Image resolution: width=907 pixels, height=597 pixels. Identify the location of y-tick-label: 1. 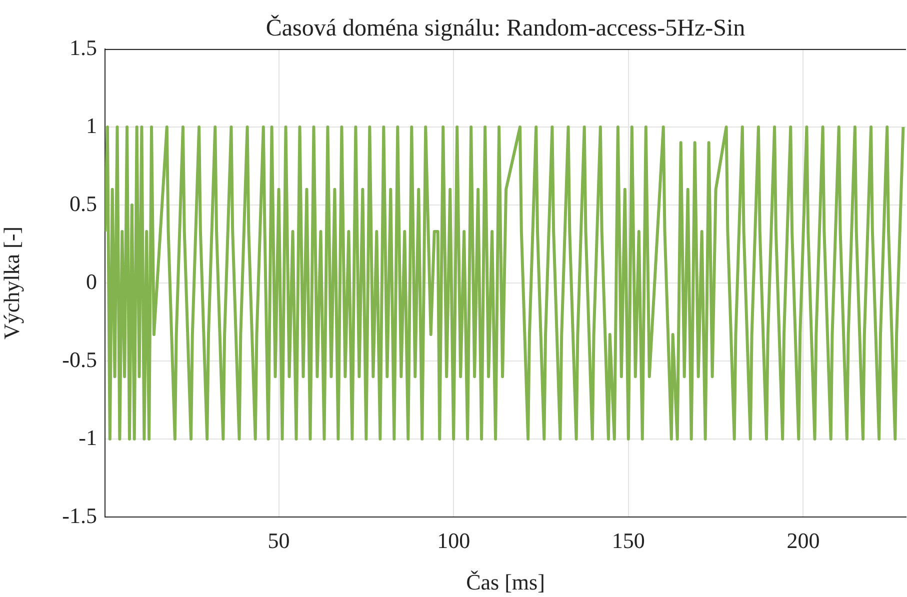
(91, 125).